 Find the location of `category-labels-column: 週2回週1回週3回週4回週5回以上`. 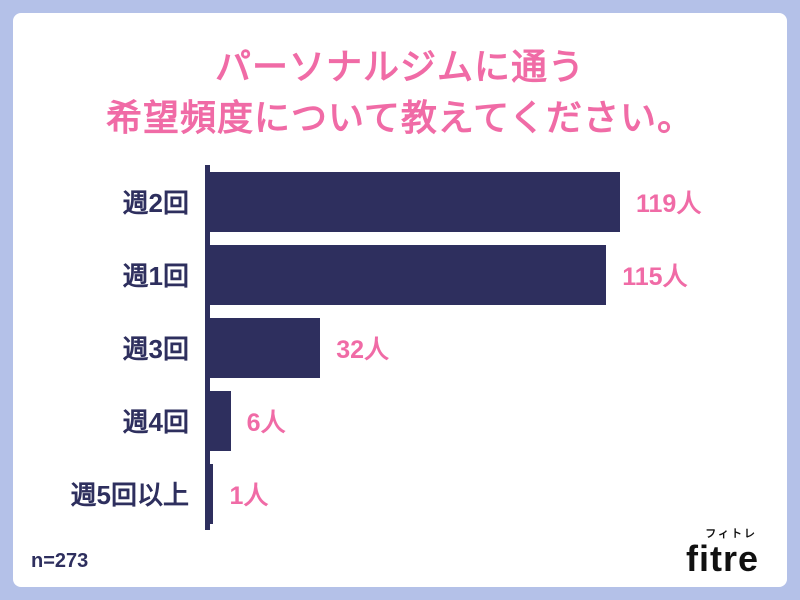

category-labels-column: 週2回週1回週3回週4回週5回以上 is located at coordinates (119, 347).